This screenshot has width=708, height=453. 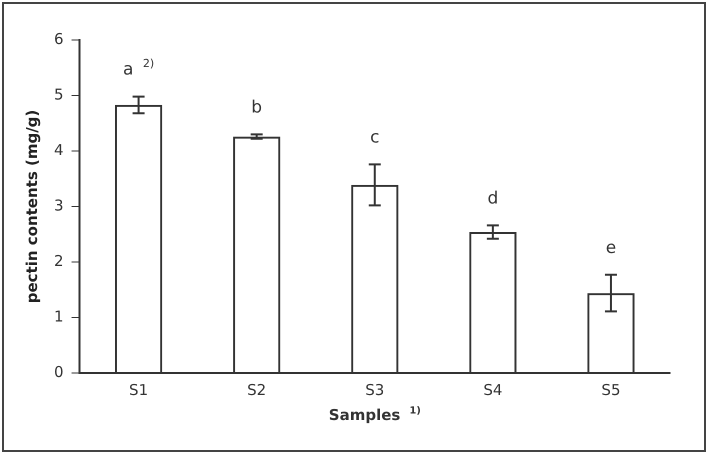 What do you see at coordinates (492, 198) in the screenshot?
I see `annotation: d` at bounding box center [492, 198].